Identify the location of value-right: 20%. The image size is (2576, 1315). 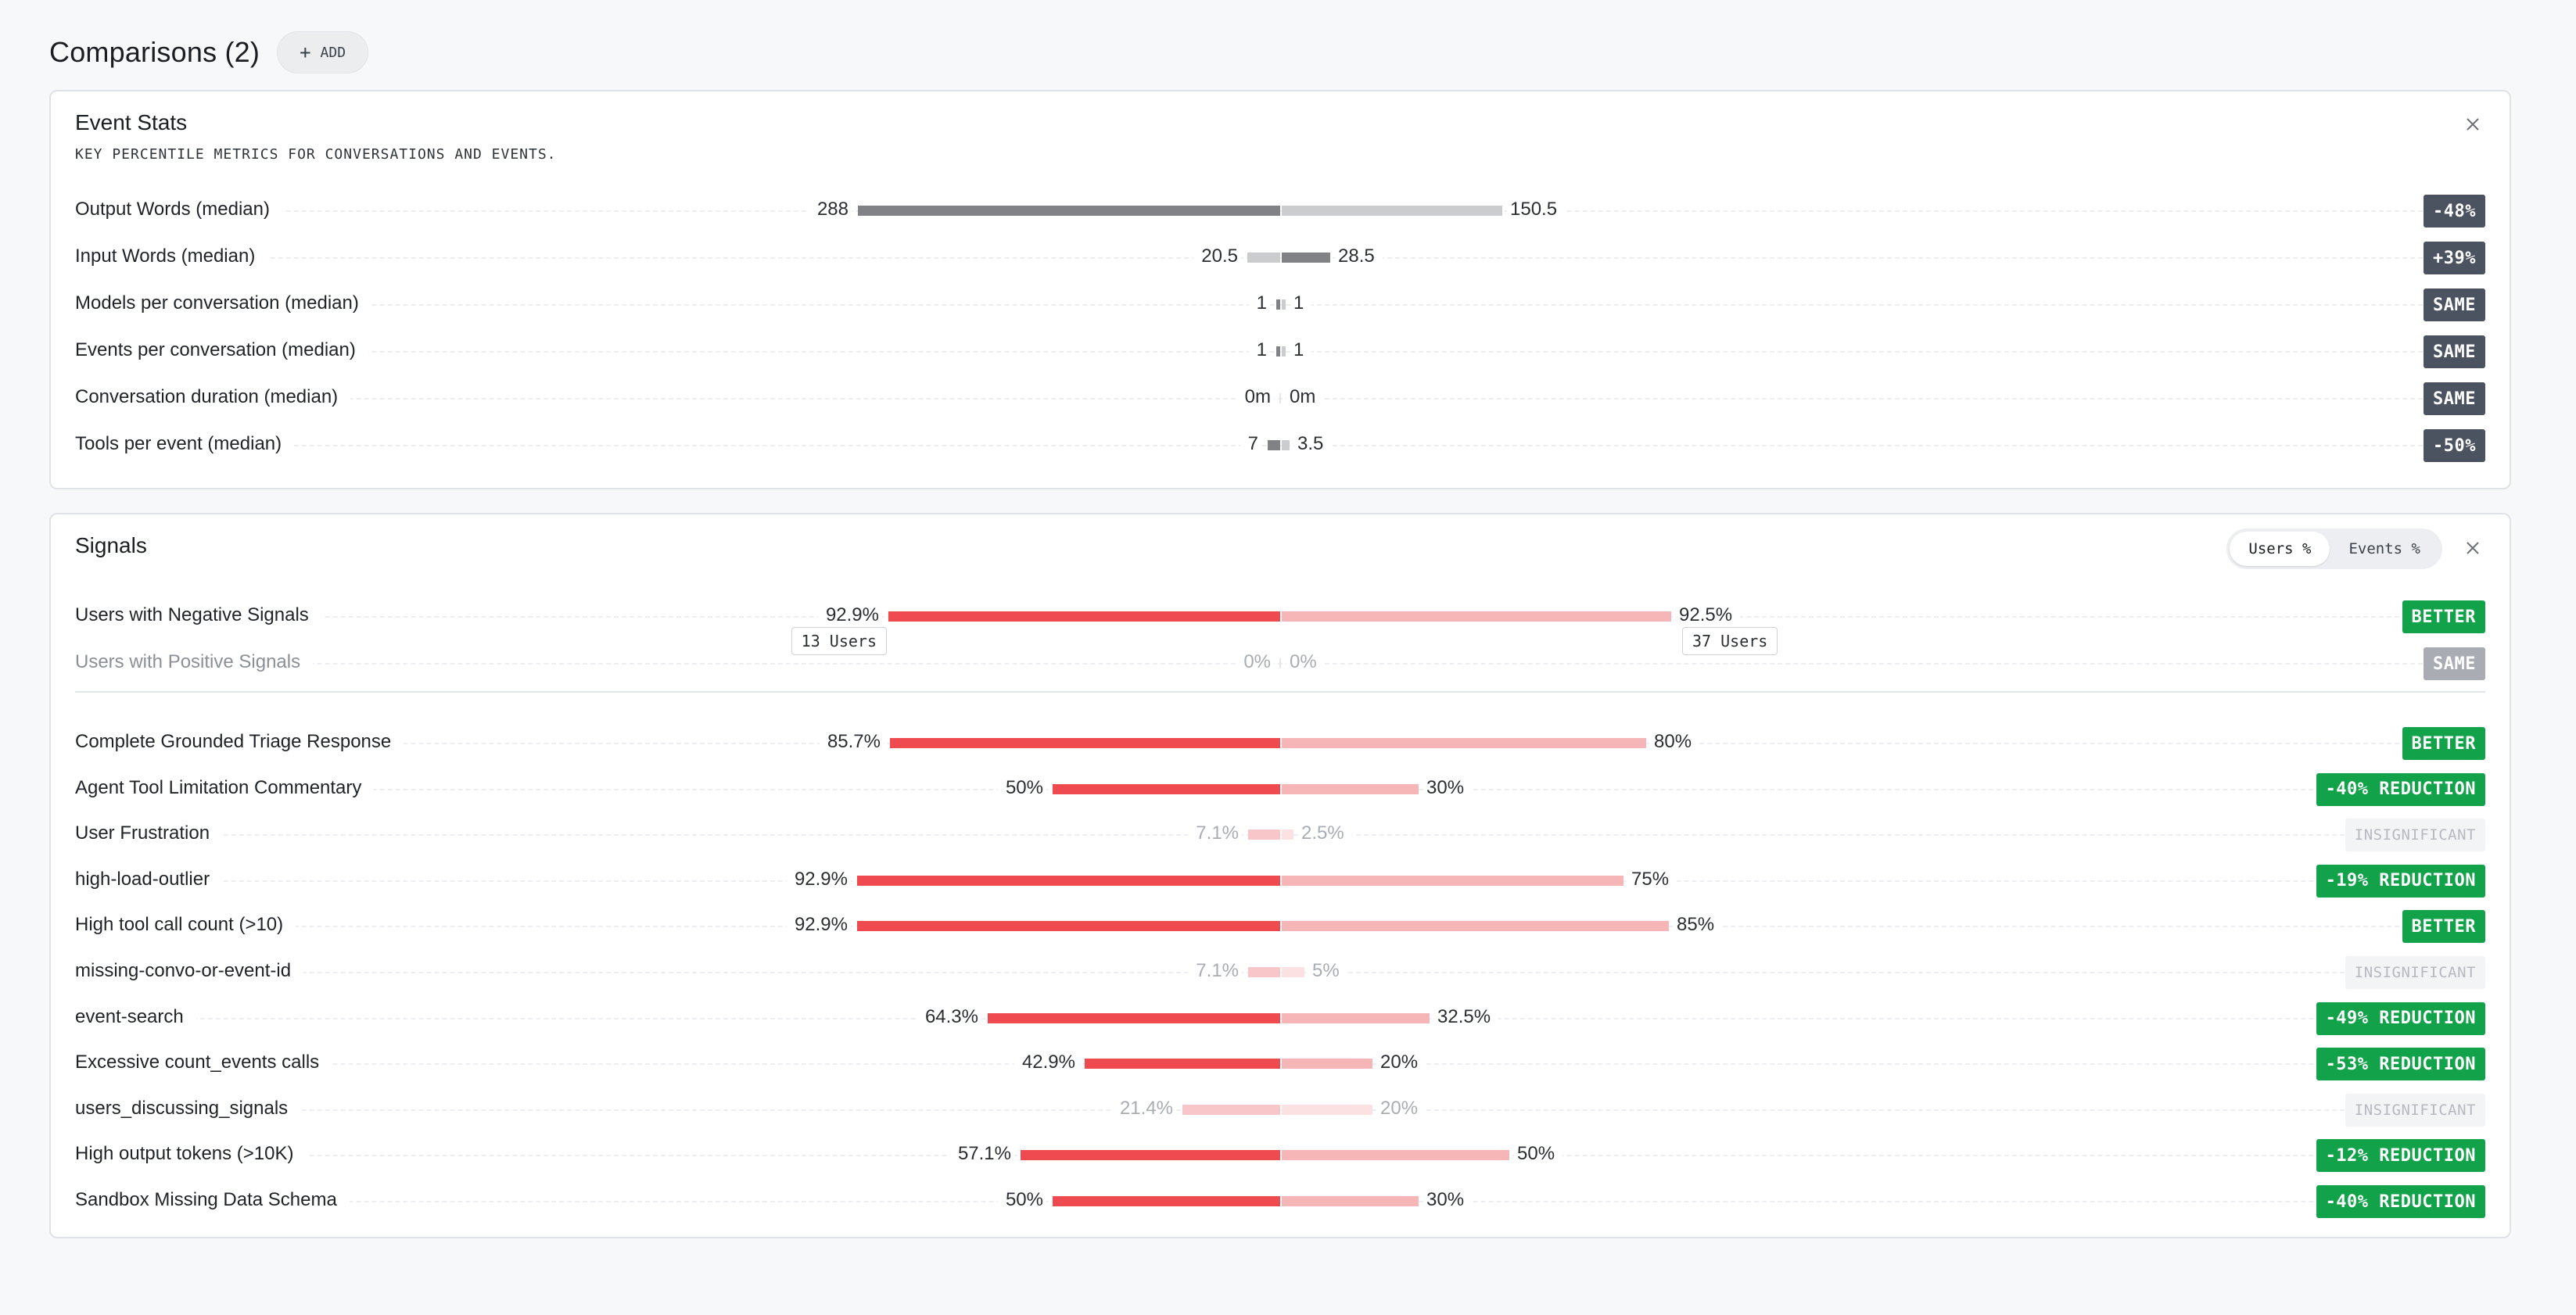
(1401, 1108).